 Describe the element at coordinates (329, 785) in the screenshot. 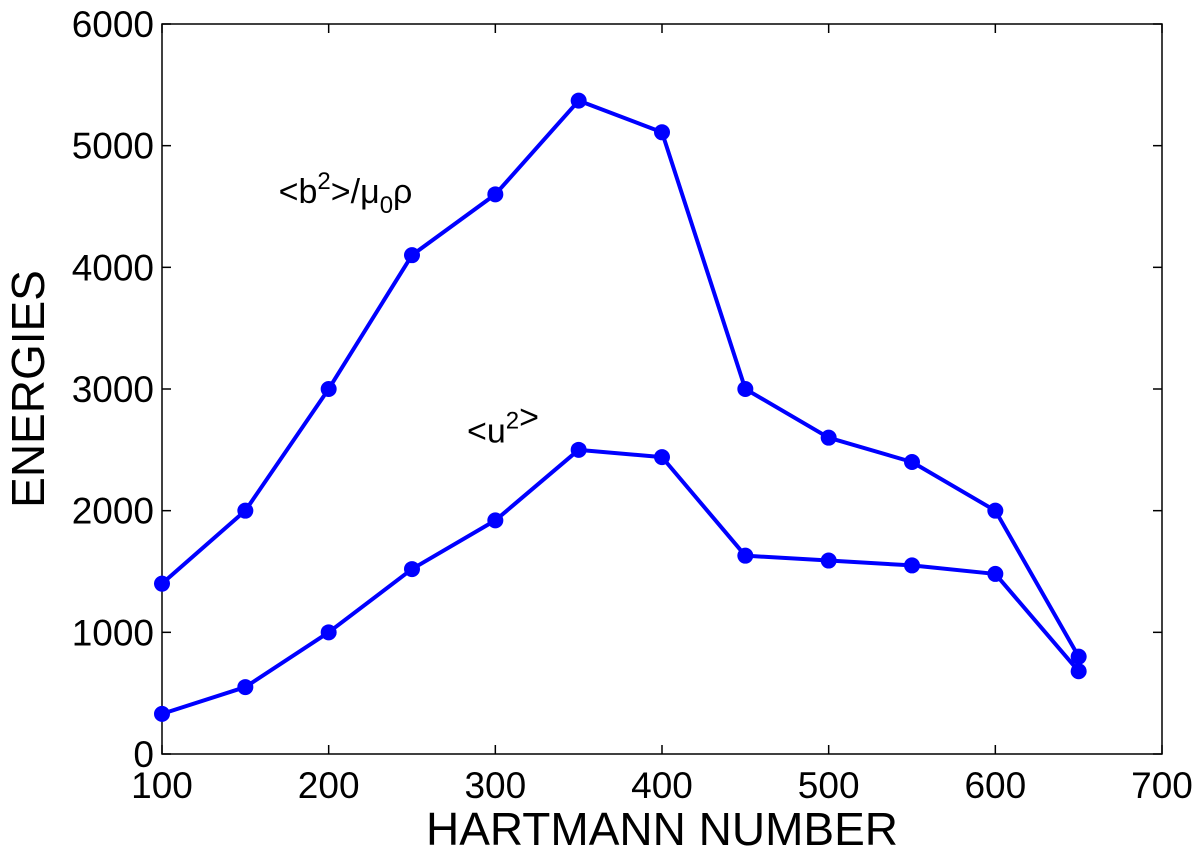

I see `x-tick-label: 200` at that location.